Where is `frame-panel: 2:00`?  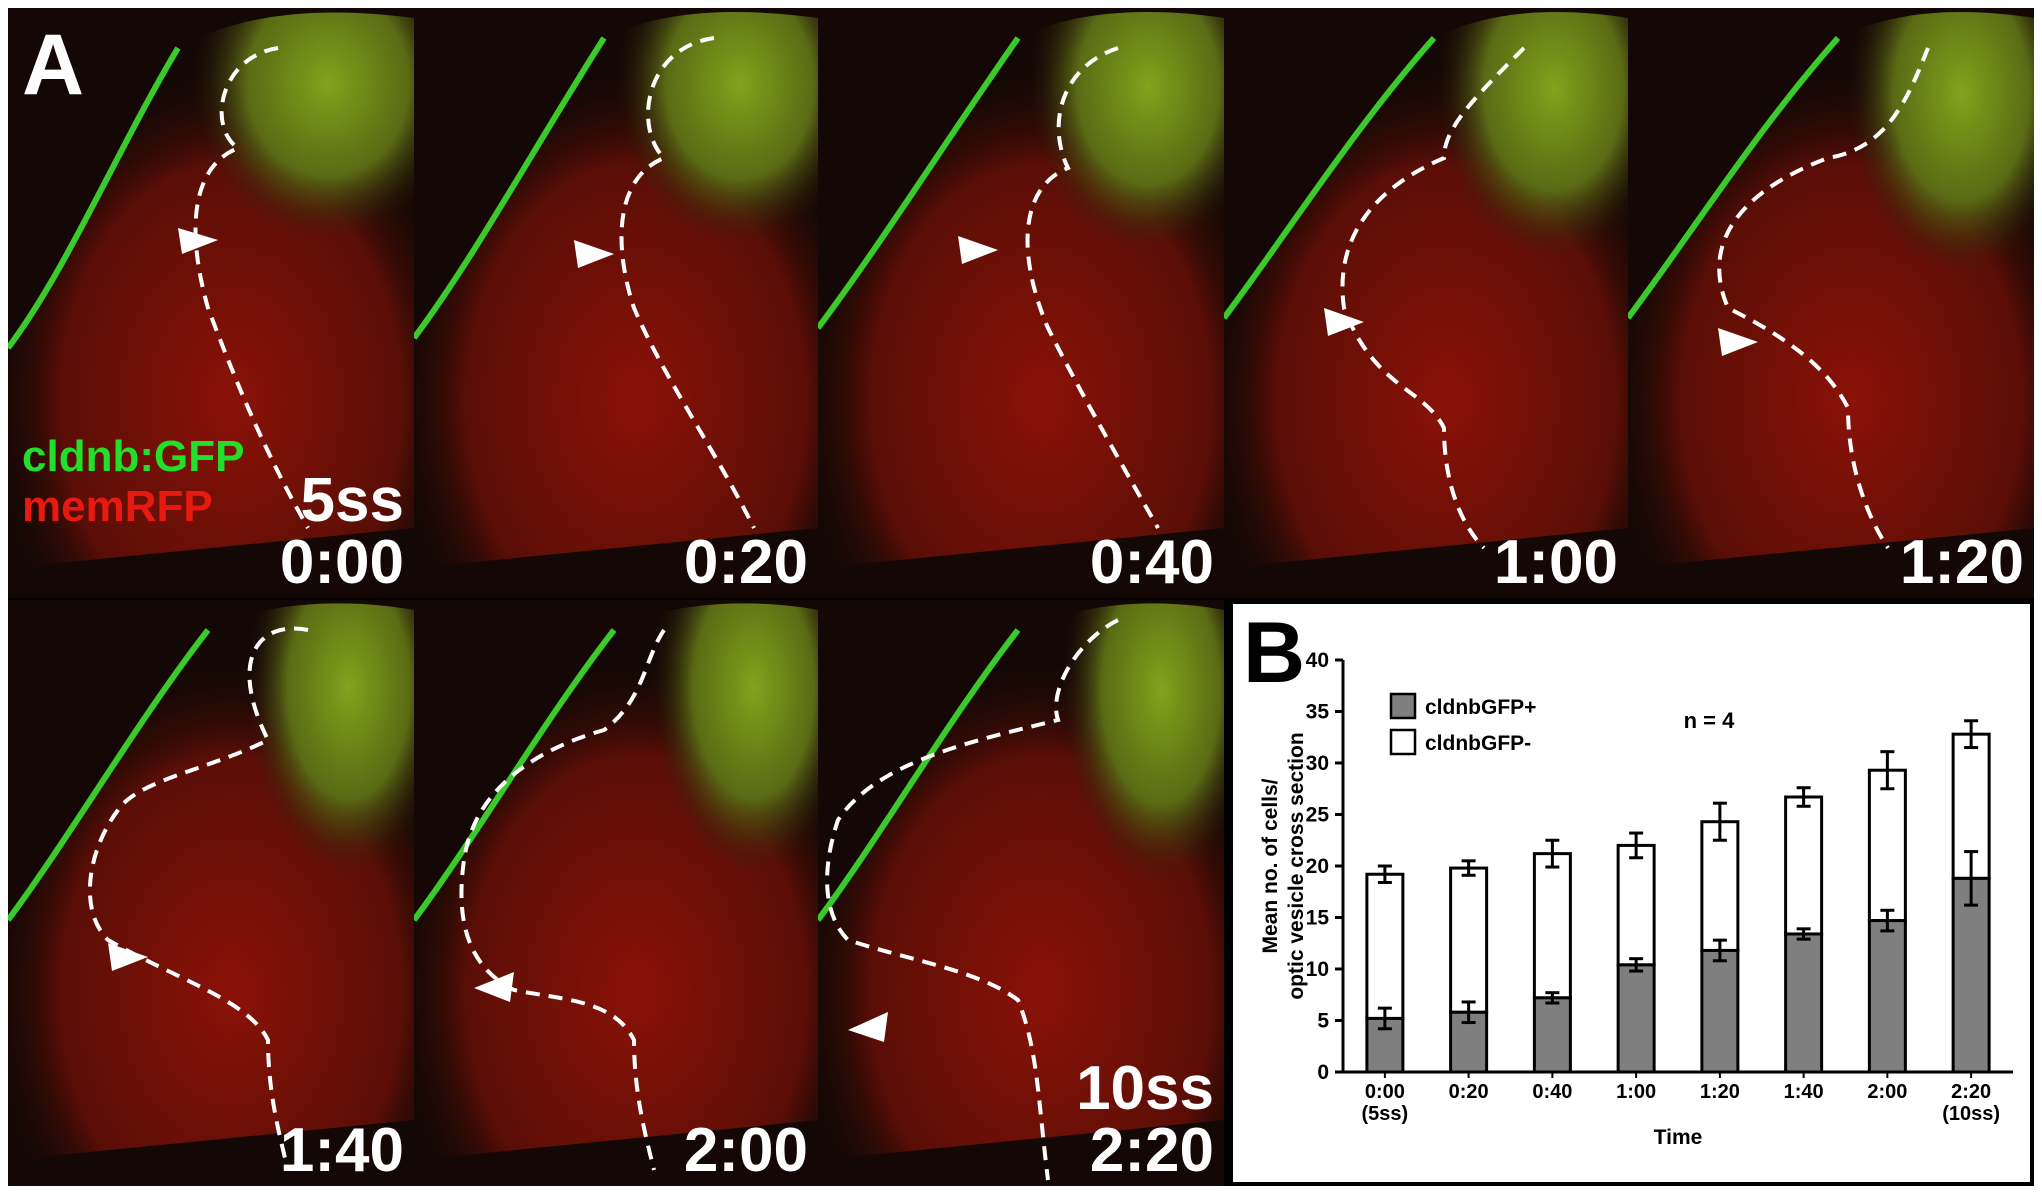
frame-panel: 2:00 is located at coordinates (616, 893).